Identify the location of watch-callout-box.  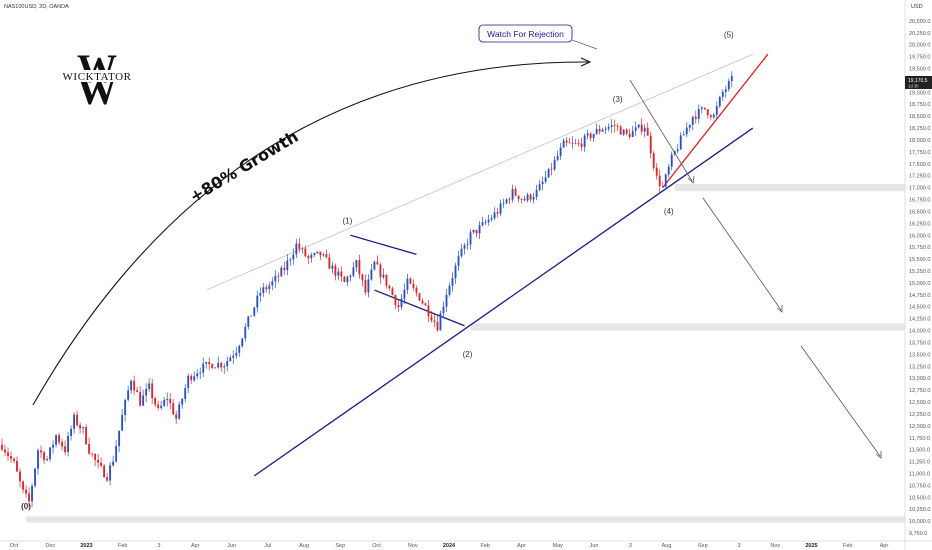
(525, 33).